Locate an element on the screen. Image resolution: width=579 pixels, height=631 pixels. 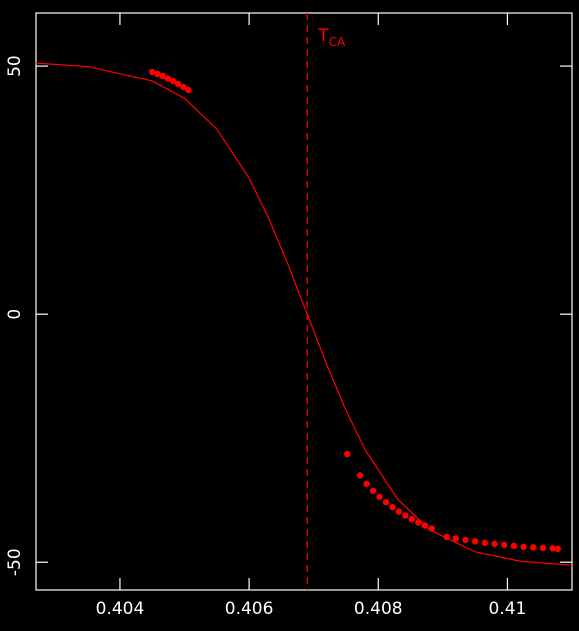
tca-label: TCA is located at coordinates (331, 37).